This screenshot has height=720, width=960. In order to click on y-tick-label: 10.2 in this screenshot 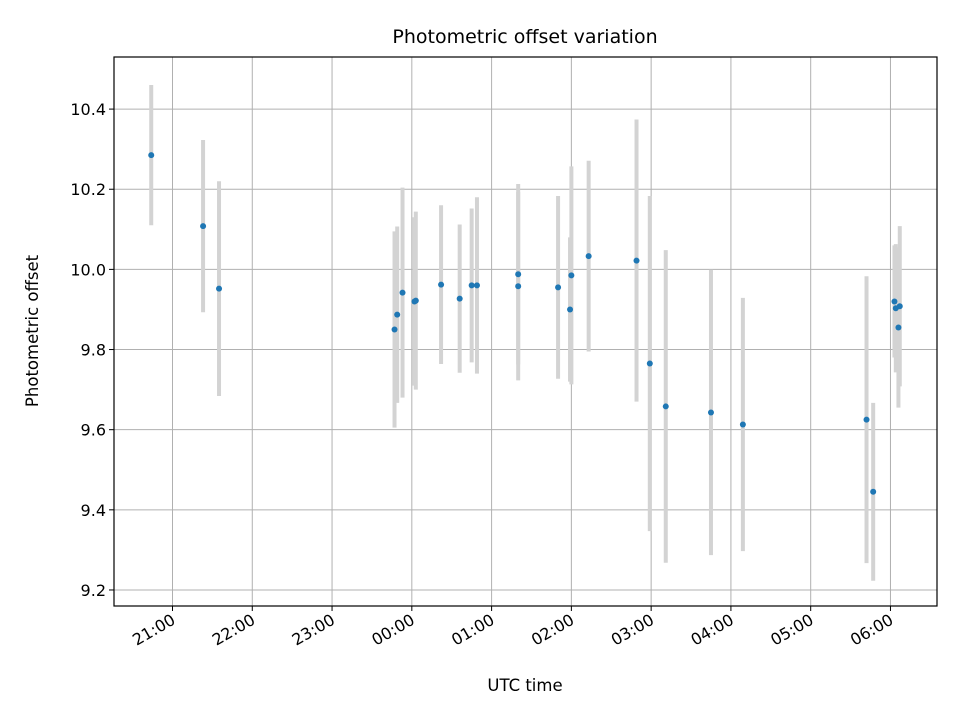, I will do `click(88, 189)`.